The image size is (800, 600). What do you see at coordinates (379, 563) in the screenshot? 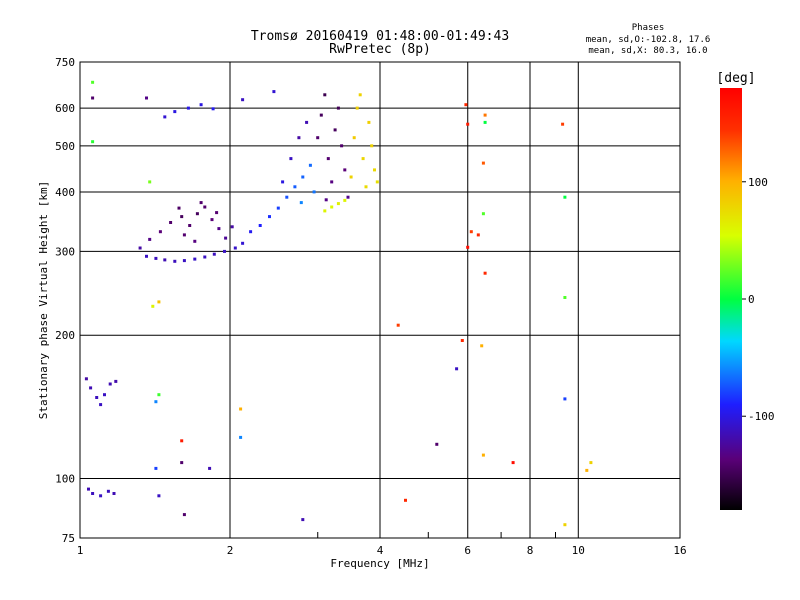
I see `x-axis-label: Frequency [MHz]` at bounding box center [379, 563].